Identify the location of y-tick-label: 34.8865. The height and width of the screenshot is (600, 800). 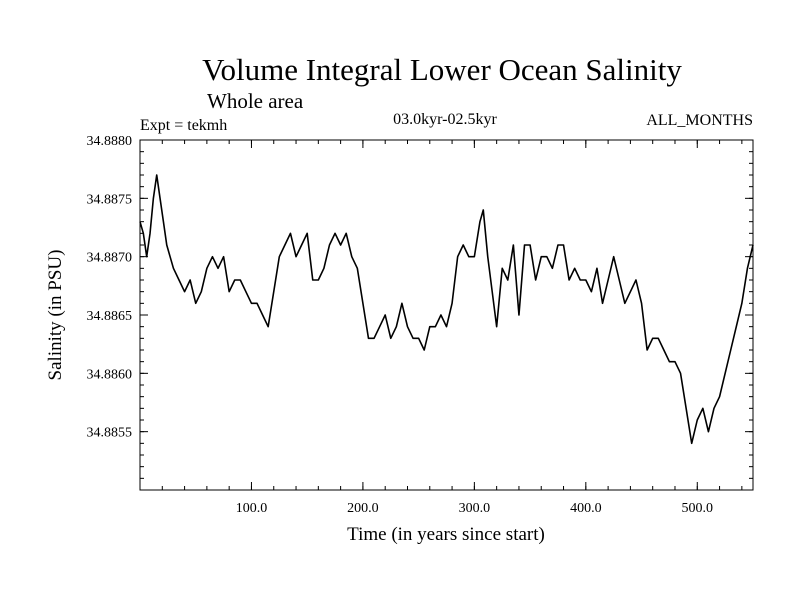
(110, 316).